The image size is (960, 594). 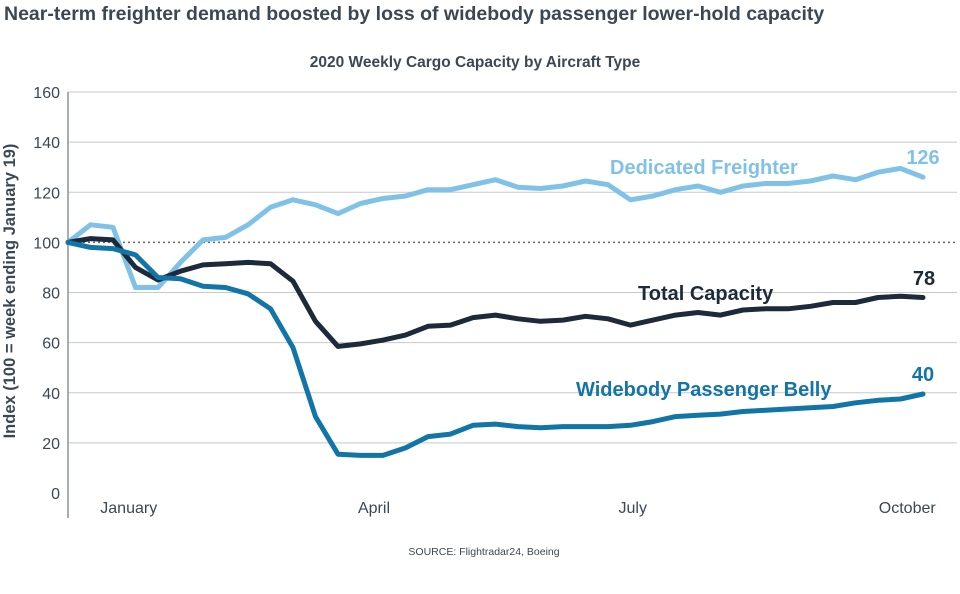 What do you see at coordinates (46, 143) in the screenshot?
I see `y-tick-label: 140` at bounding box center [46, 143].